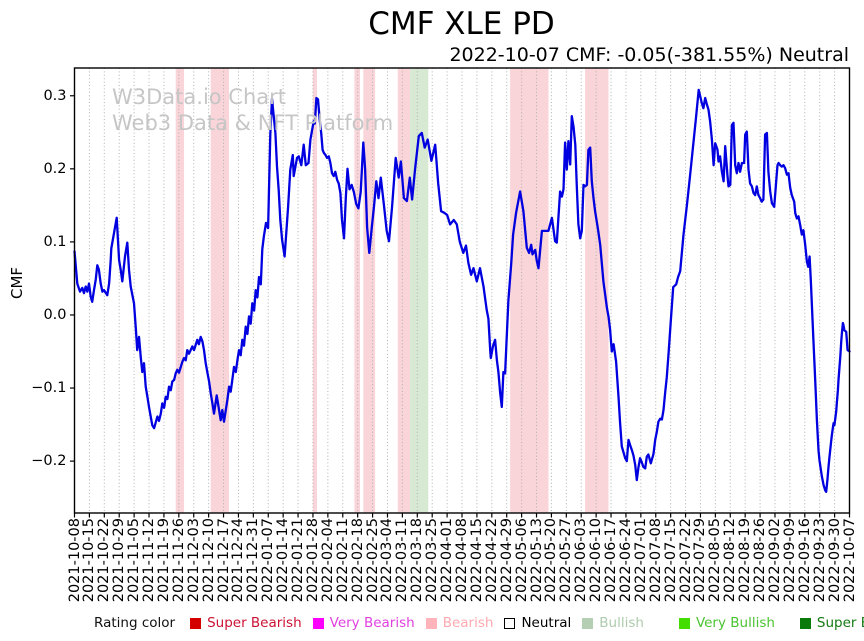 This screenshot has width=864, height=641. I want to click on x-tick-label: 2022-08-19, so click(745, 560).